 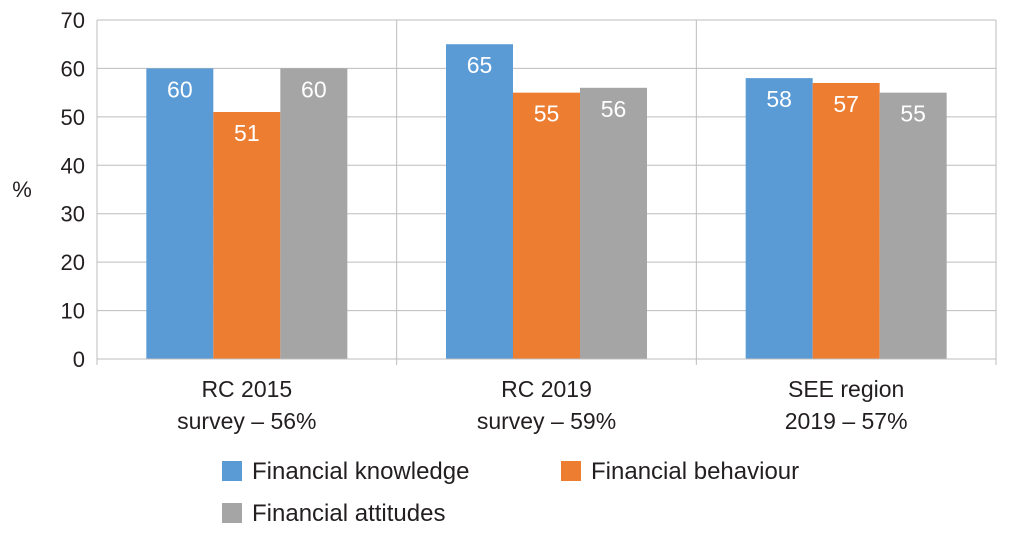 I want to click on x-tick-label: RC 2019, so click(x=546, y=389).